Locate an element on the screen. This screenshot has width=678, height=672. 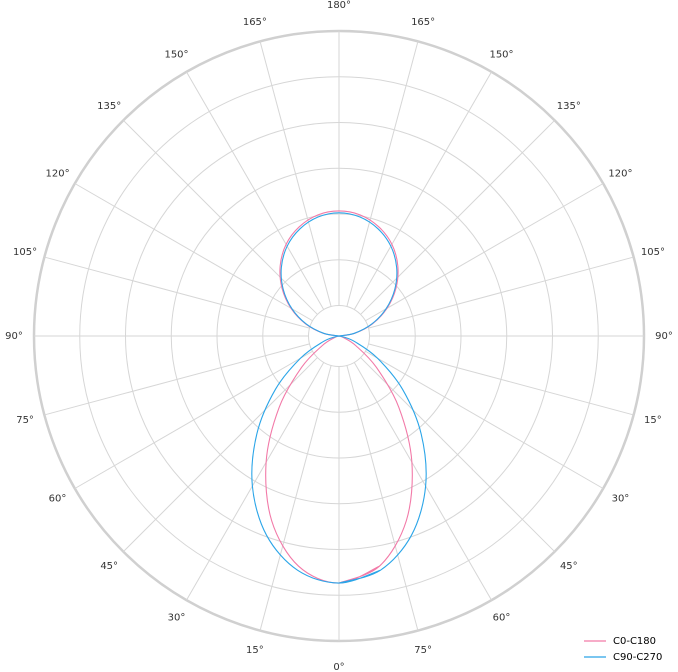
legend-label: C90-C270 is located at coordinates (637, 657).